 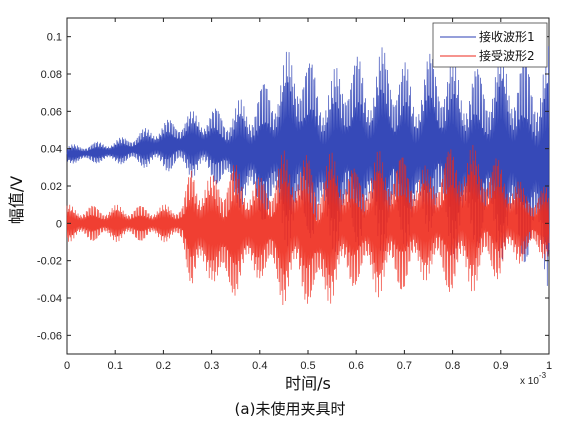 I want to click on x-tick-label: 0.5, so click(x=307, y=366).